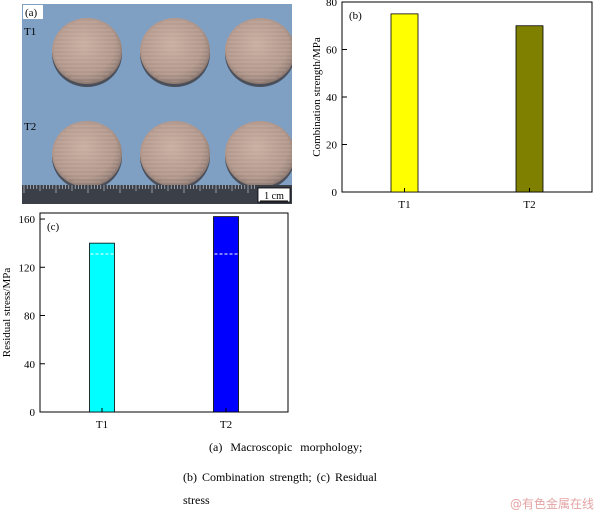  Describe the element at coordinates (196, 500) in the screenshot. I see `caption-line-3: stress` at that location.